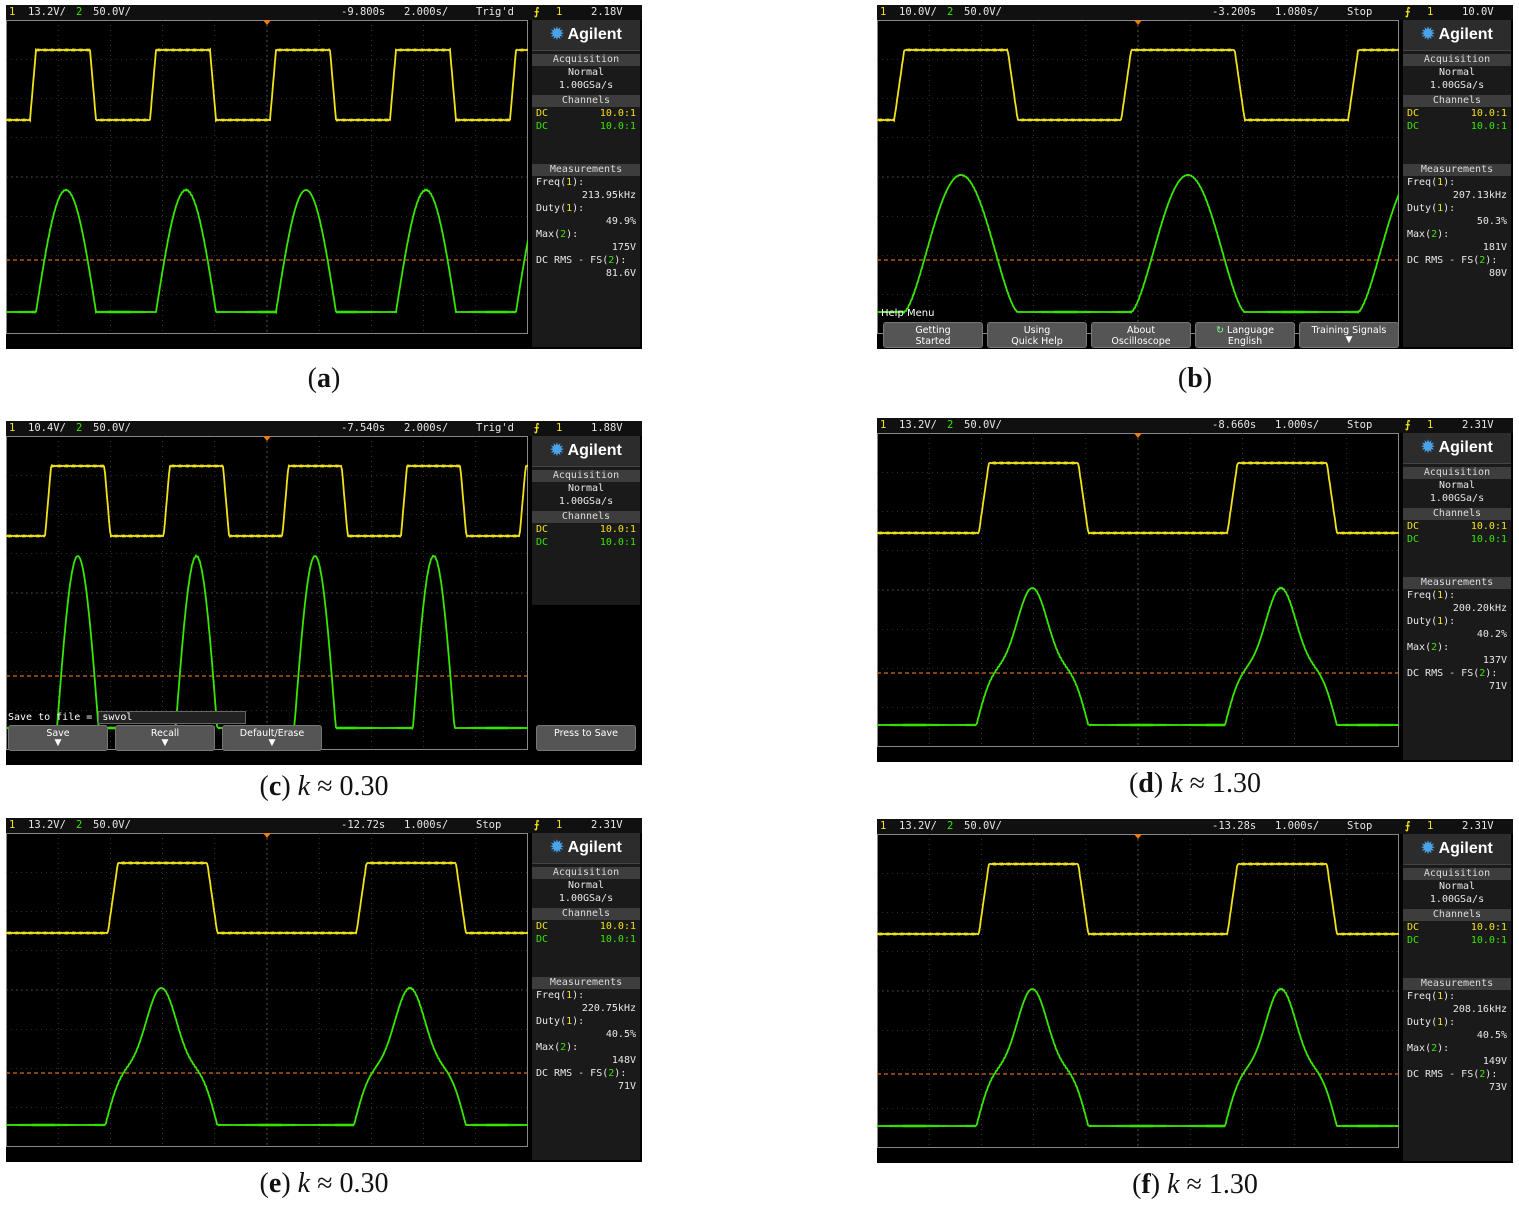  What do you see at coordinates (607, 428) in the screenshot?
I see `trigger-level: 1.88V` at bounding box center [607, 428].